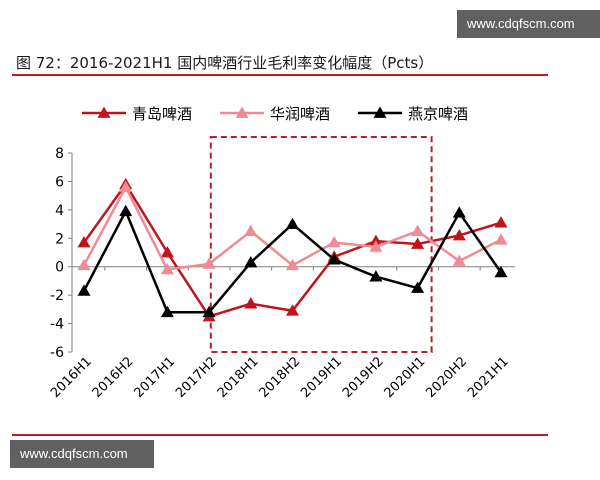 The height and width of the screenshot is (480, 600). What do you see at coordinates (154, 377) in the screenshot?
I see `x-tick-label: 2017H1` at bounding box center [154, 377].